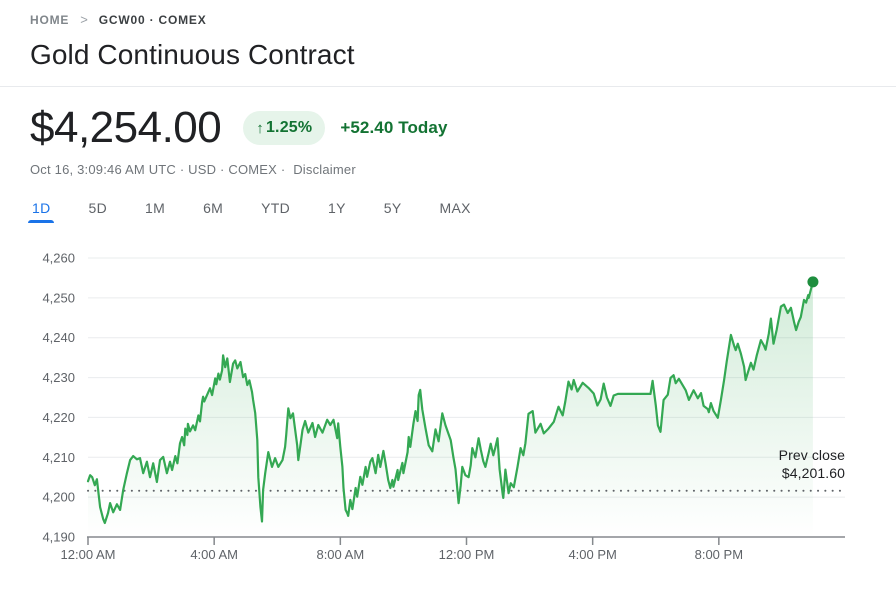  I want to click on disclaimer-link: Disclaimer, so click(324, 169).